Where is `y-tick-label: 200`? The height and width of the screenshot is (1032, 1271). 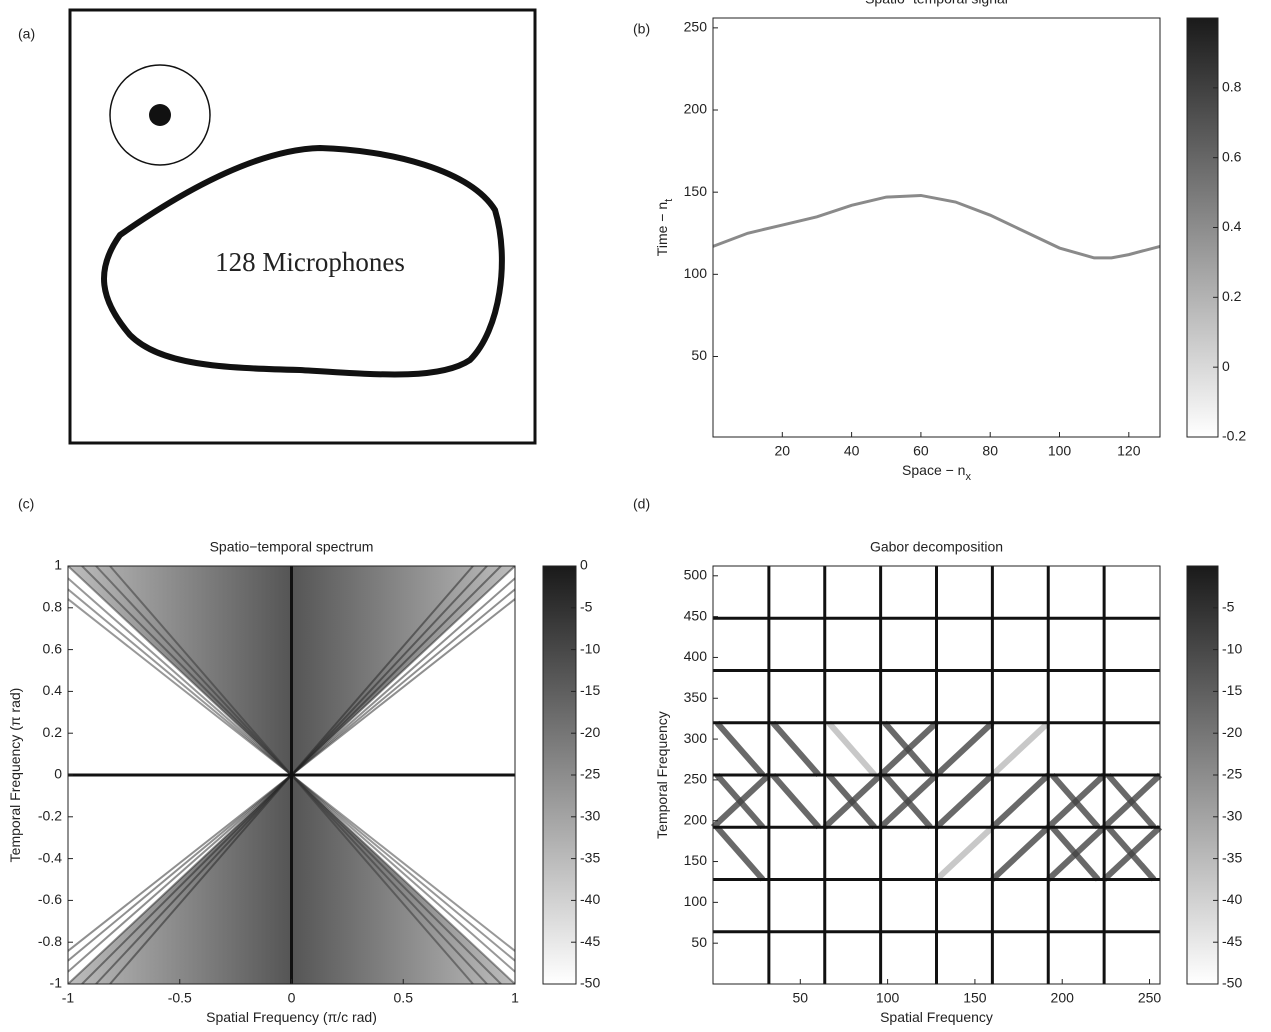
y-tick-label: 200 is located at coordinates (696, 819).